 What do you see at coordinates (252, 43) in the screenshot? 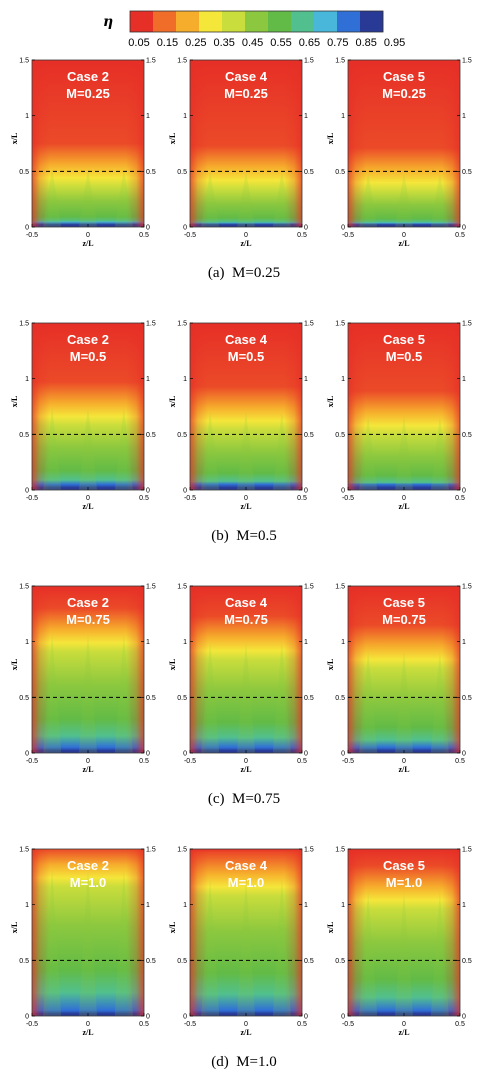
I see `colorbar-tick-label: 0.45` at bounding box center [252, 43].